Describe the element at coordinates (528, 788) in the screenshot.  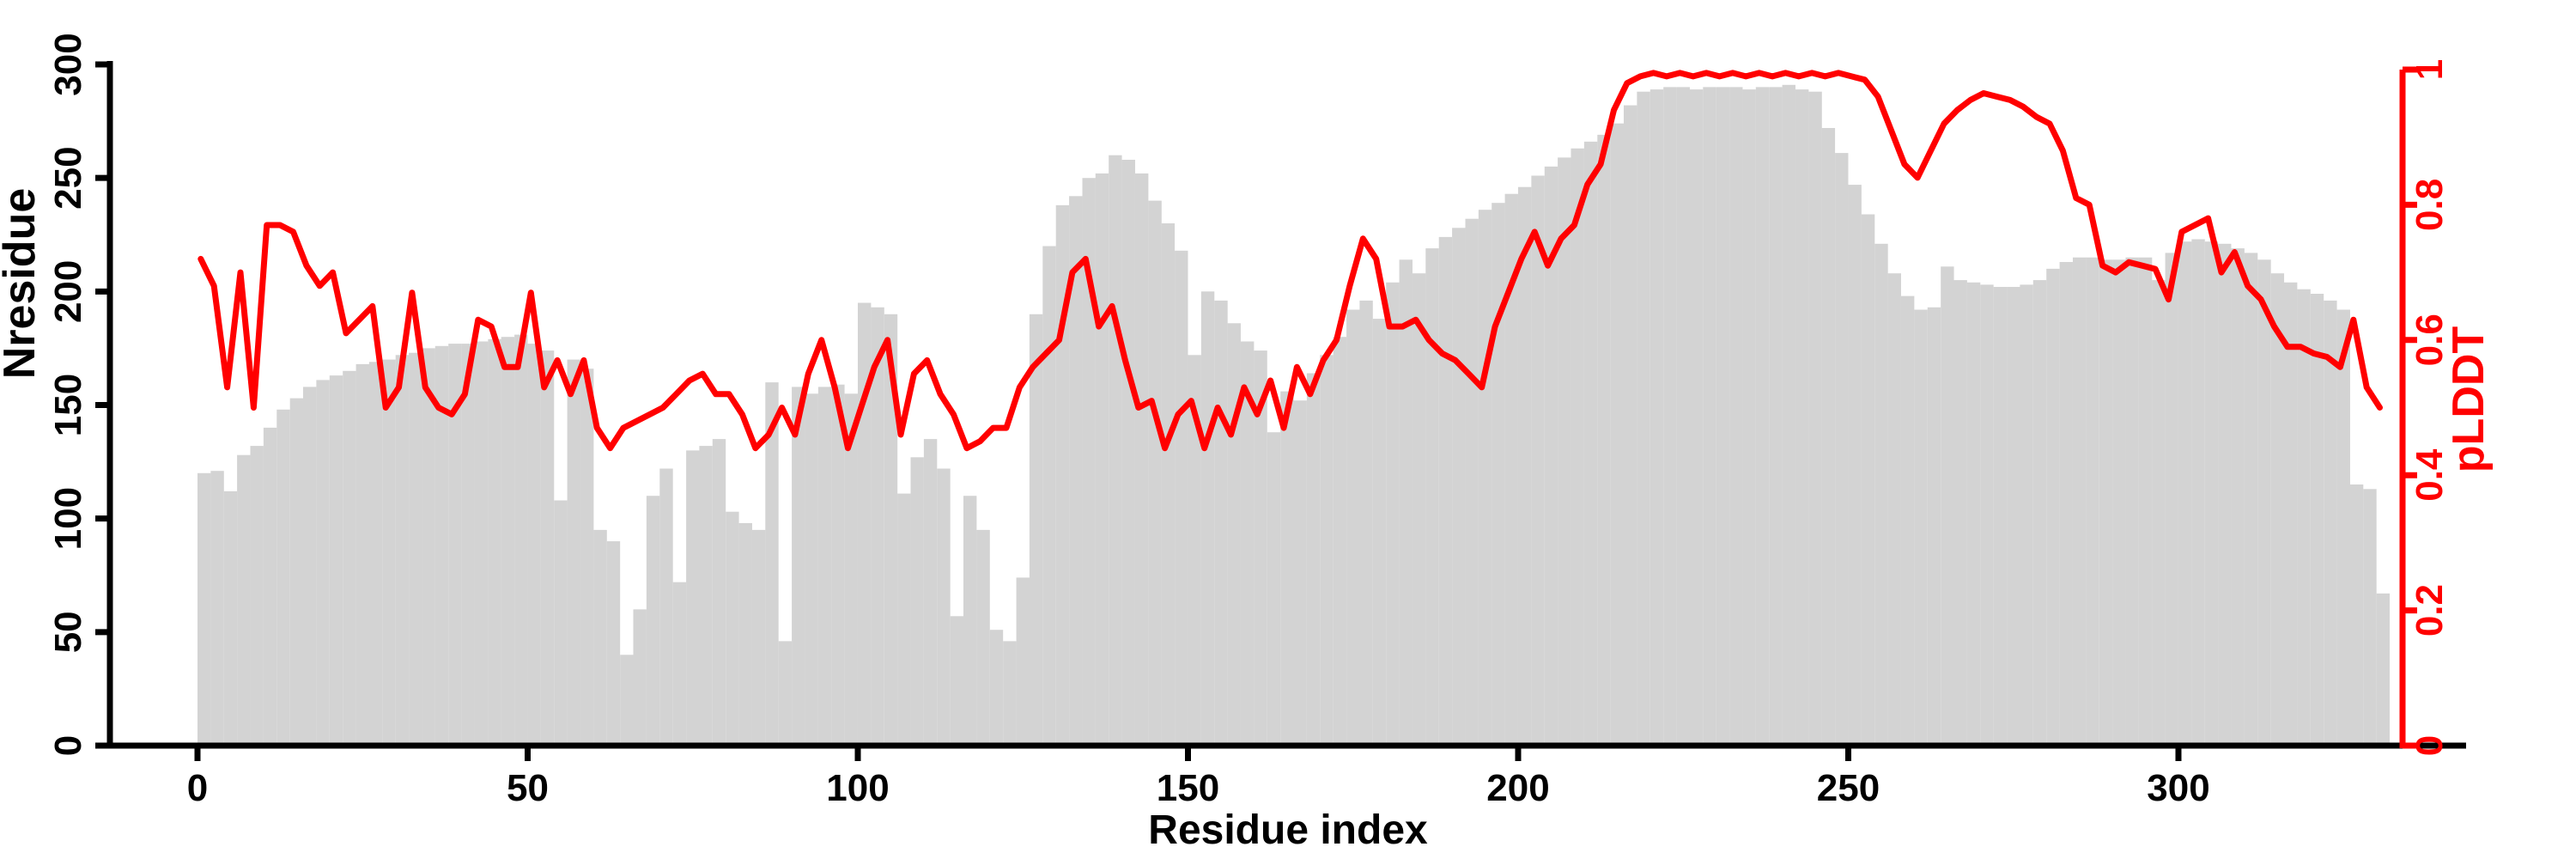
I see `x-axis-tick-label: 50` at that location.